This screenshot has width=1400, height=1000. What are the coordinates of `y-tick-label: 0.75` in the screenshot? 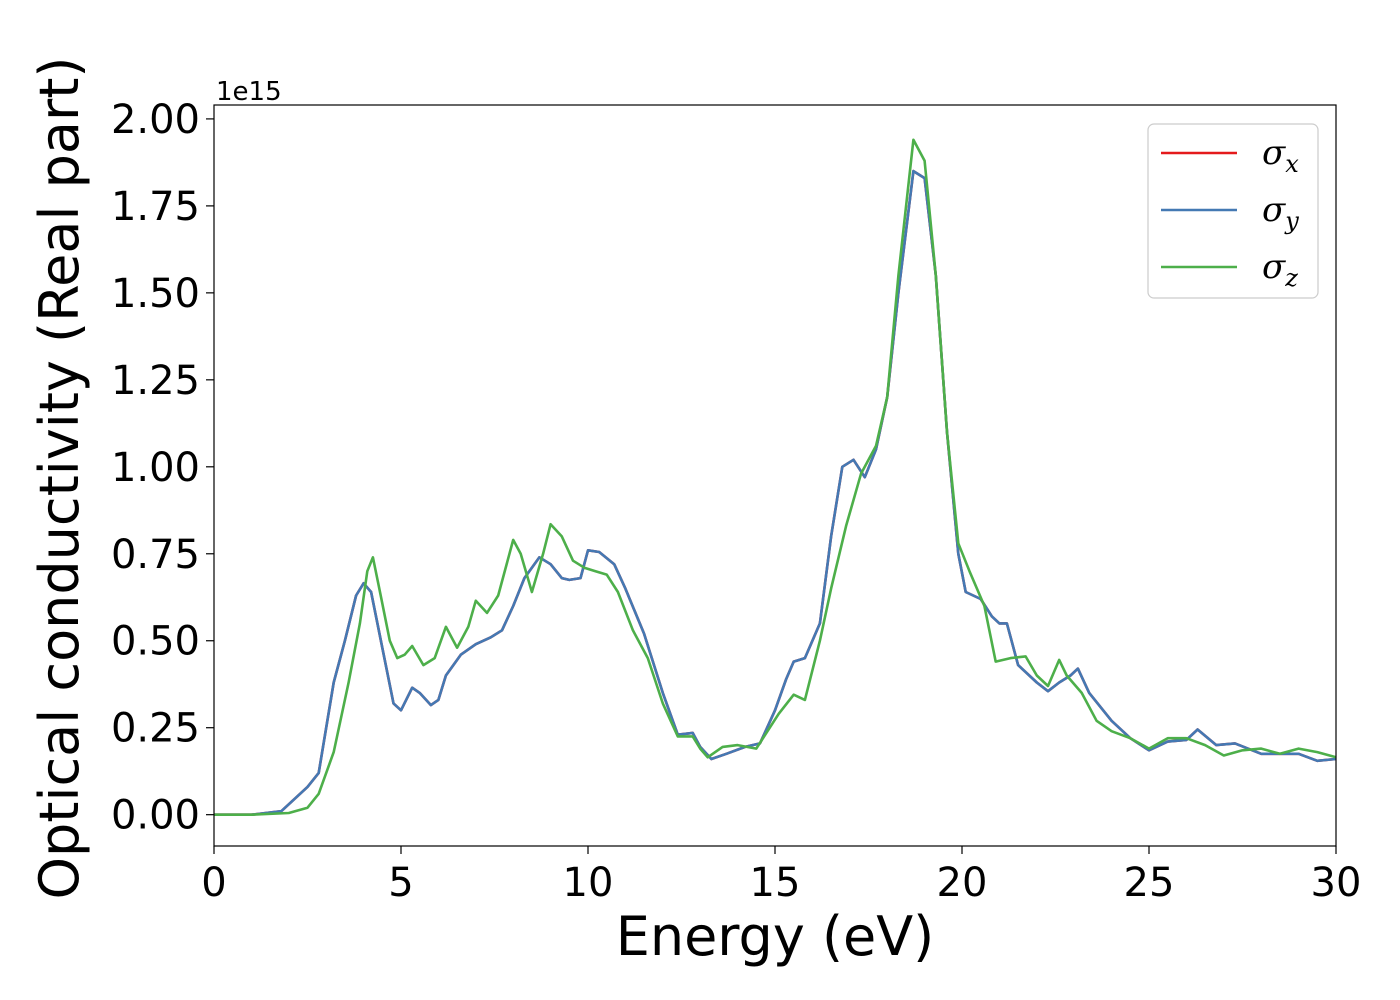 It's located at (155, 555).